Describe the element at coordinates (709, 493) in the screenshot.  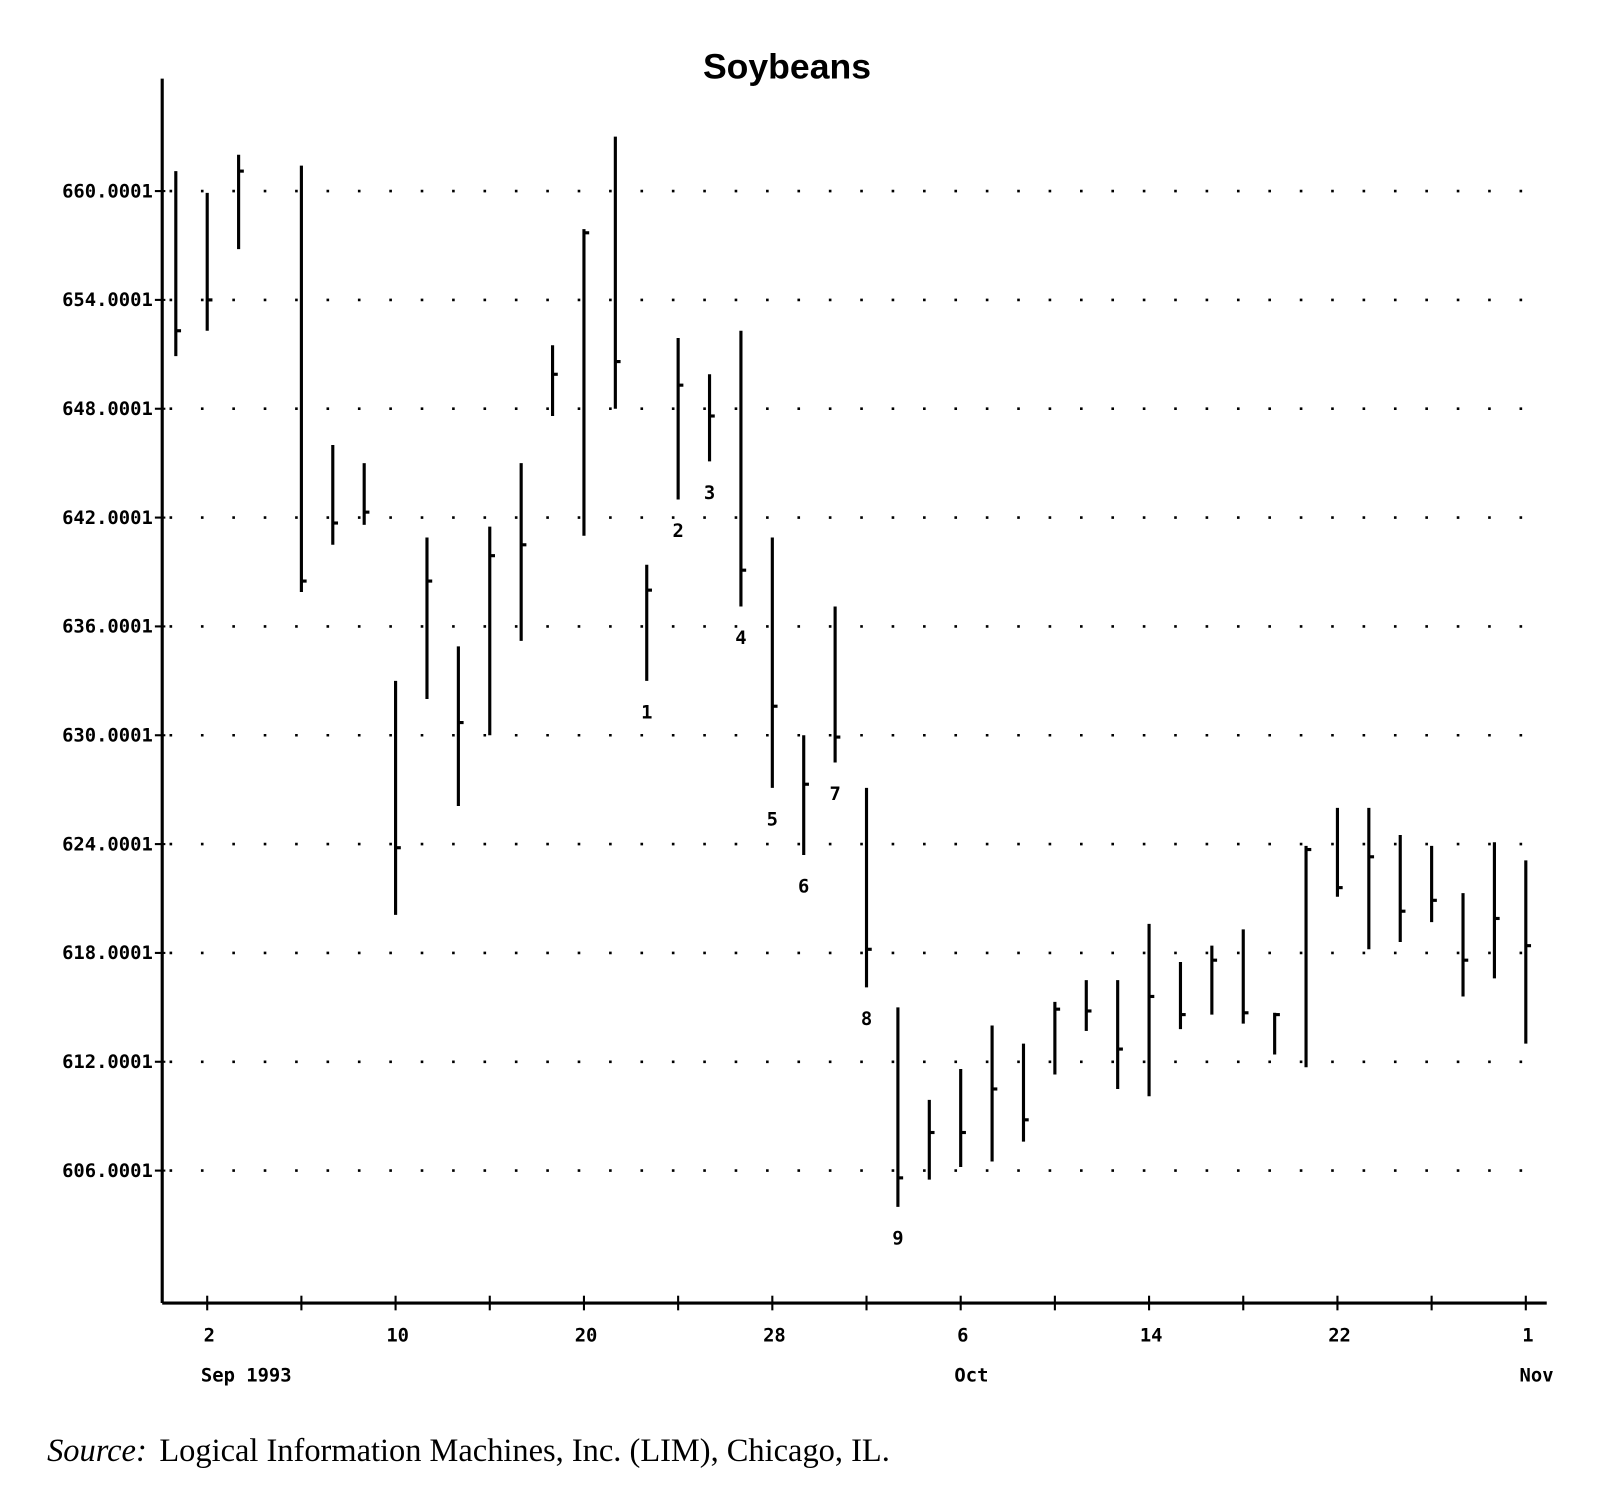
I see `bar-label: 3` at that location.